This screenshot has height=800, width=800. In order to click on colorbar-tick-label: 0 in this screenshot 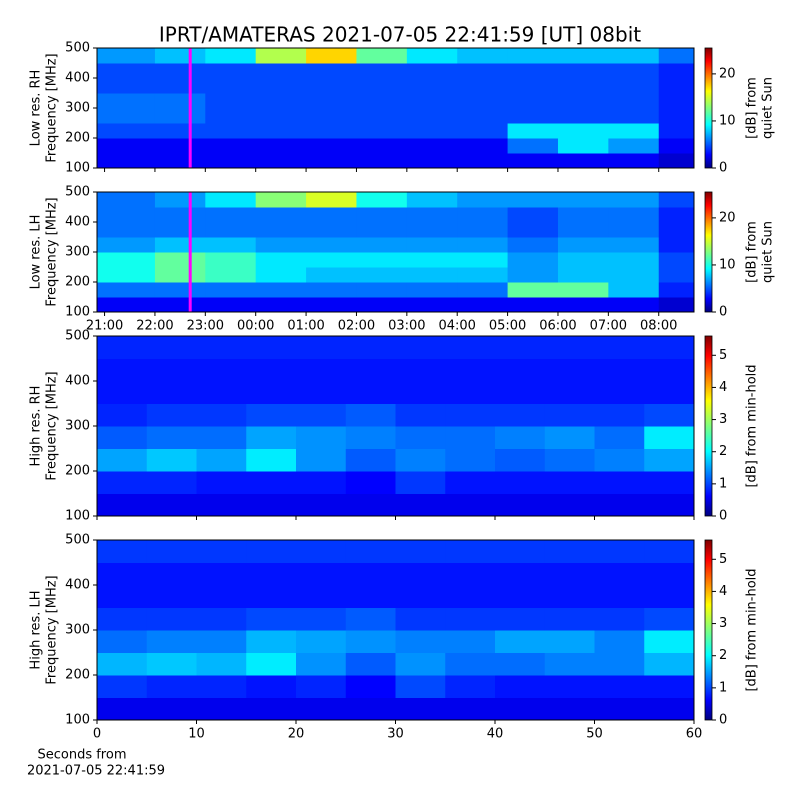, I will do `click(723, 516)`.